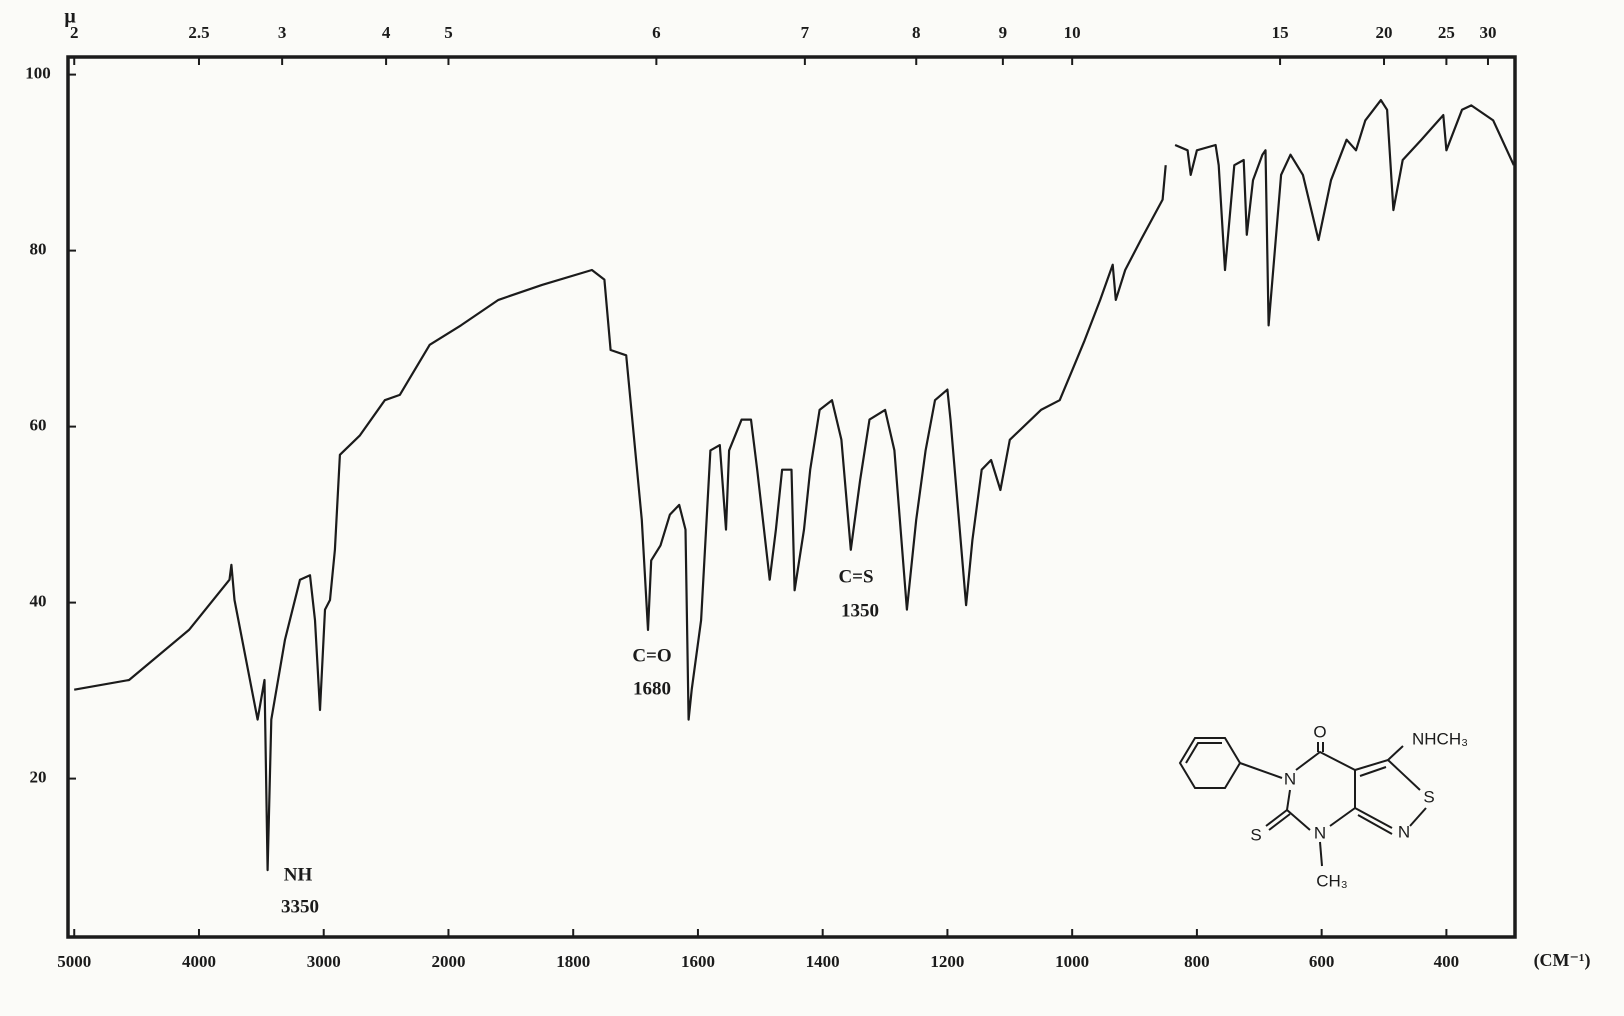  I want to click on atom-label: O, so click(1319, 731).